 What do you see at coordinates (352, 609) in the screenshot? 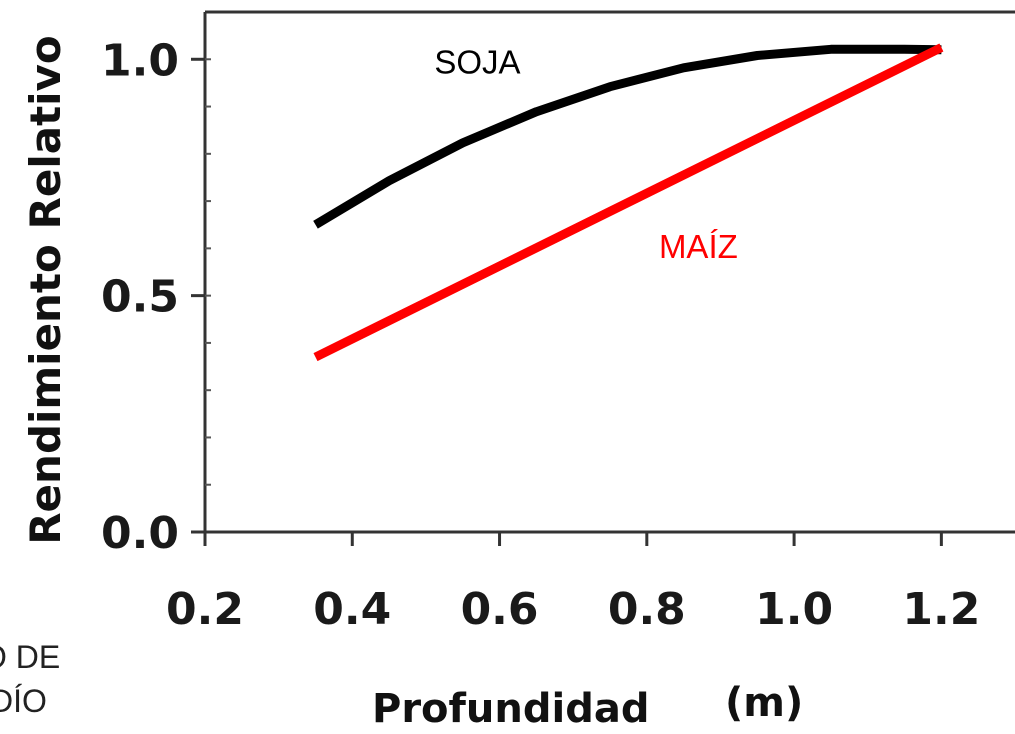
I see `x-tick-label: 0.4` at bounding box center [352, 609].